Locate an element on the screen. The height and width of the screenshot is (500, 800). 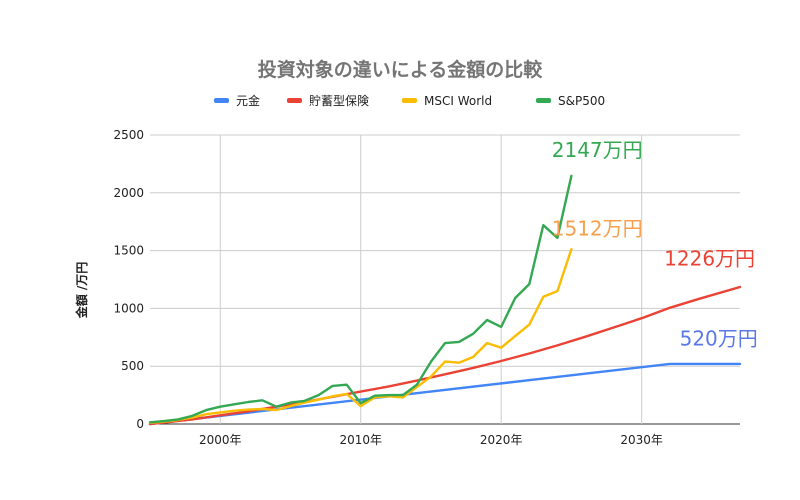
y-tick-label: 2500 is located at coordinates (128, 135).